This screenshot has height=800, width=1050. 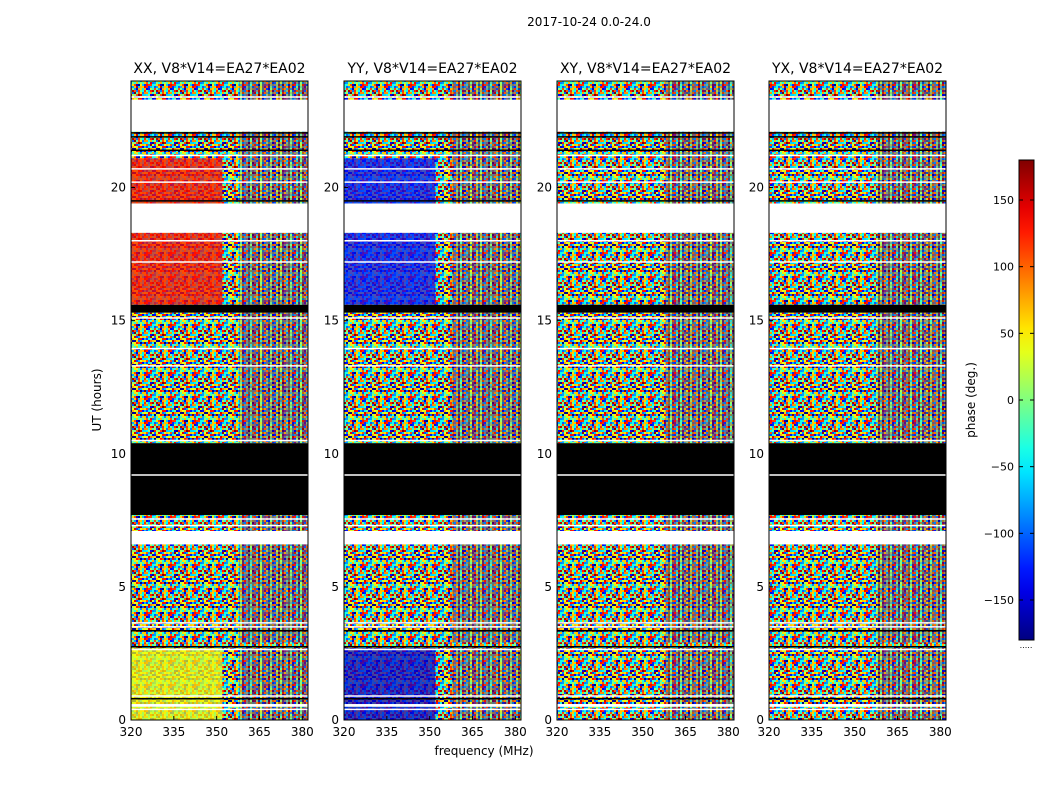 I want to click on figure-suptitle: 2017-10-24 0.0-24.0, so click(x=589, y=22).